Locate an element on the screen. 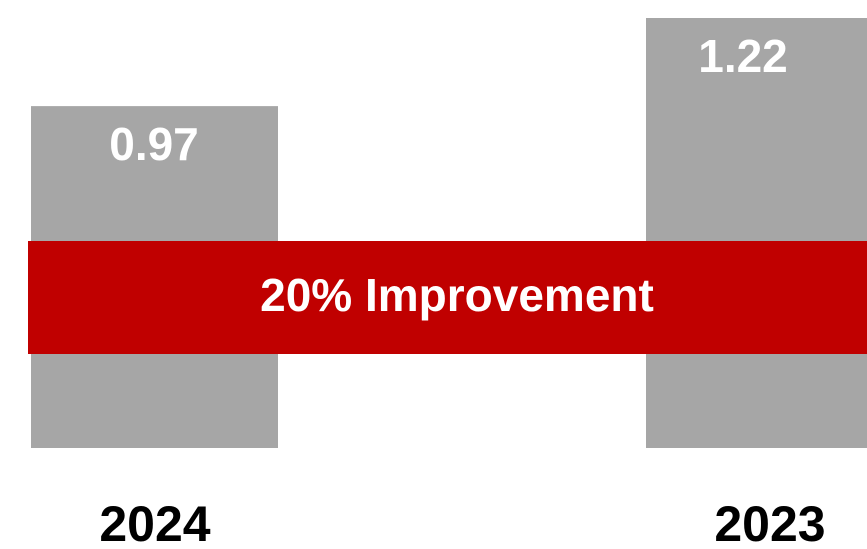 Image resolution: width=867 pixels, height=549 pixels. category-label-2024: 2024 is located at coordinates (154, 522).